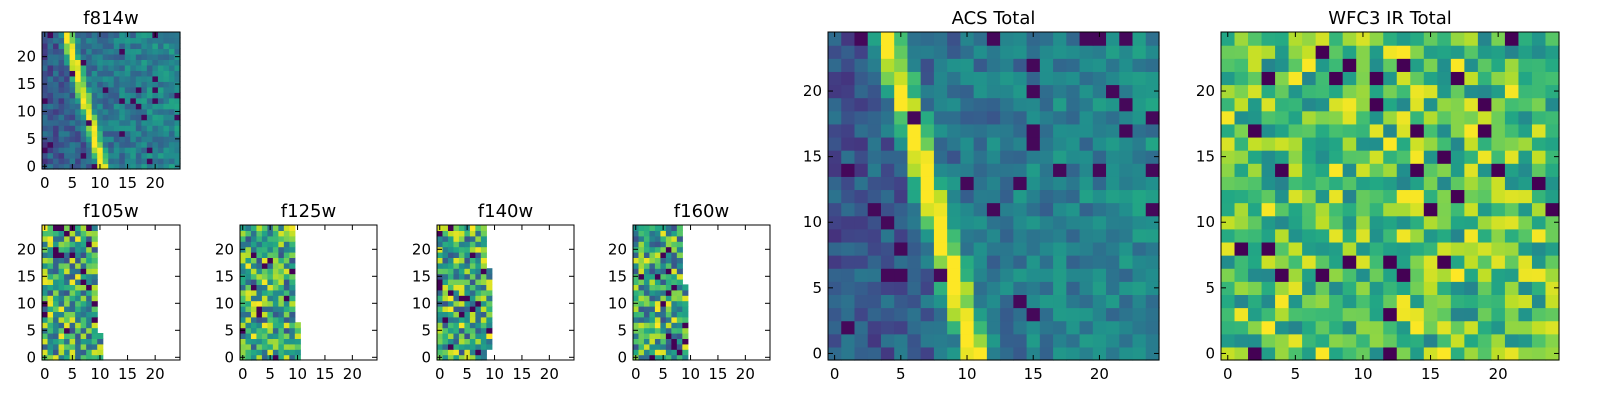 This screenshot has height=400, width=1600. Describe the element at coordinates (224, 249) in the screenshot. I see `y-tick-label: 20` at that location.